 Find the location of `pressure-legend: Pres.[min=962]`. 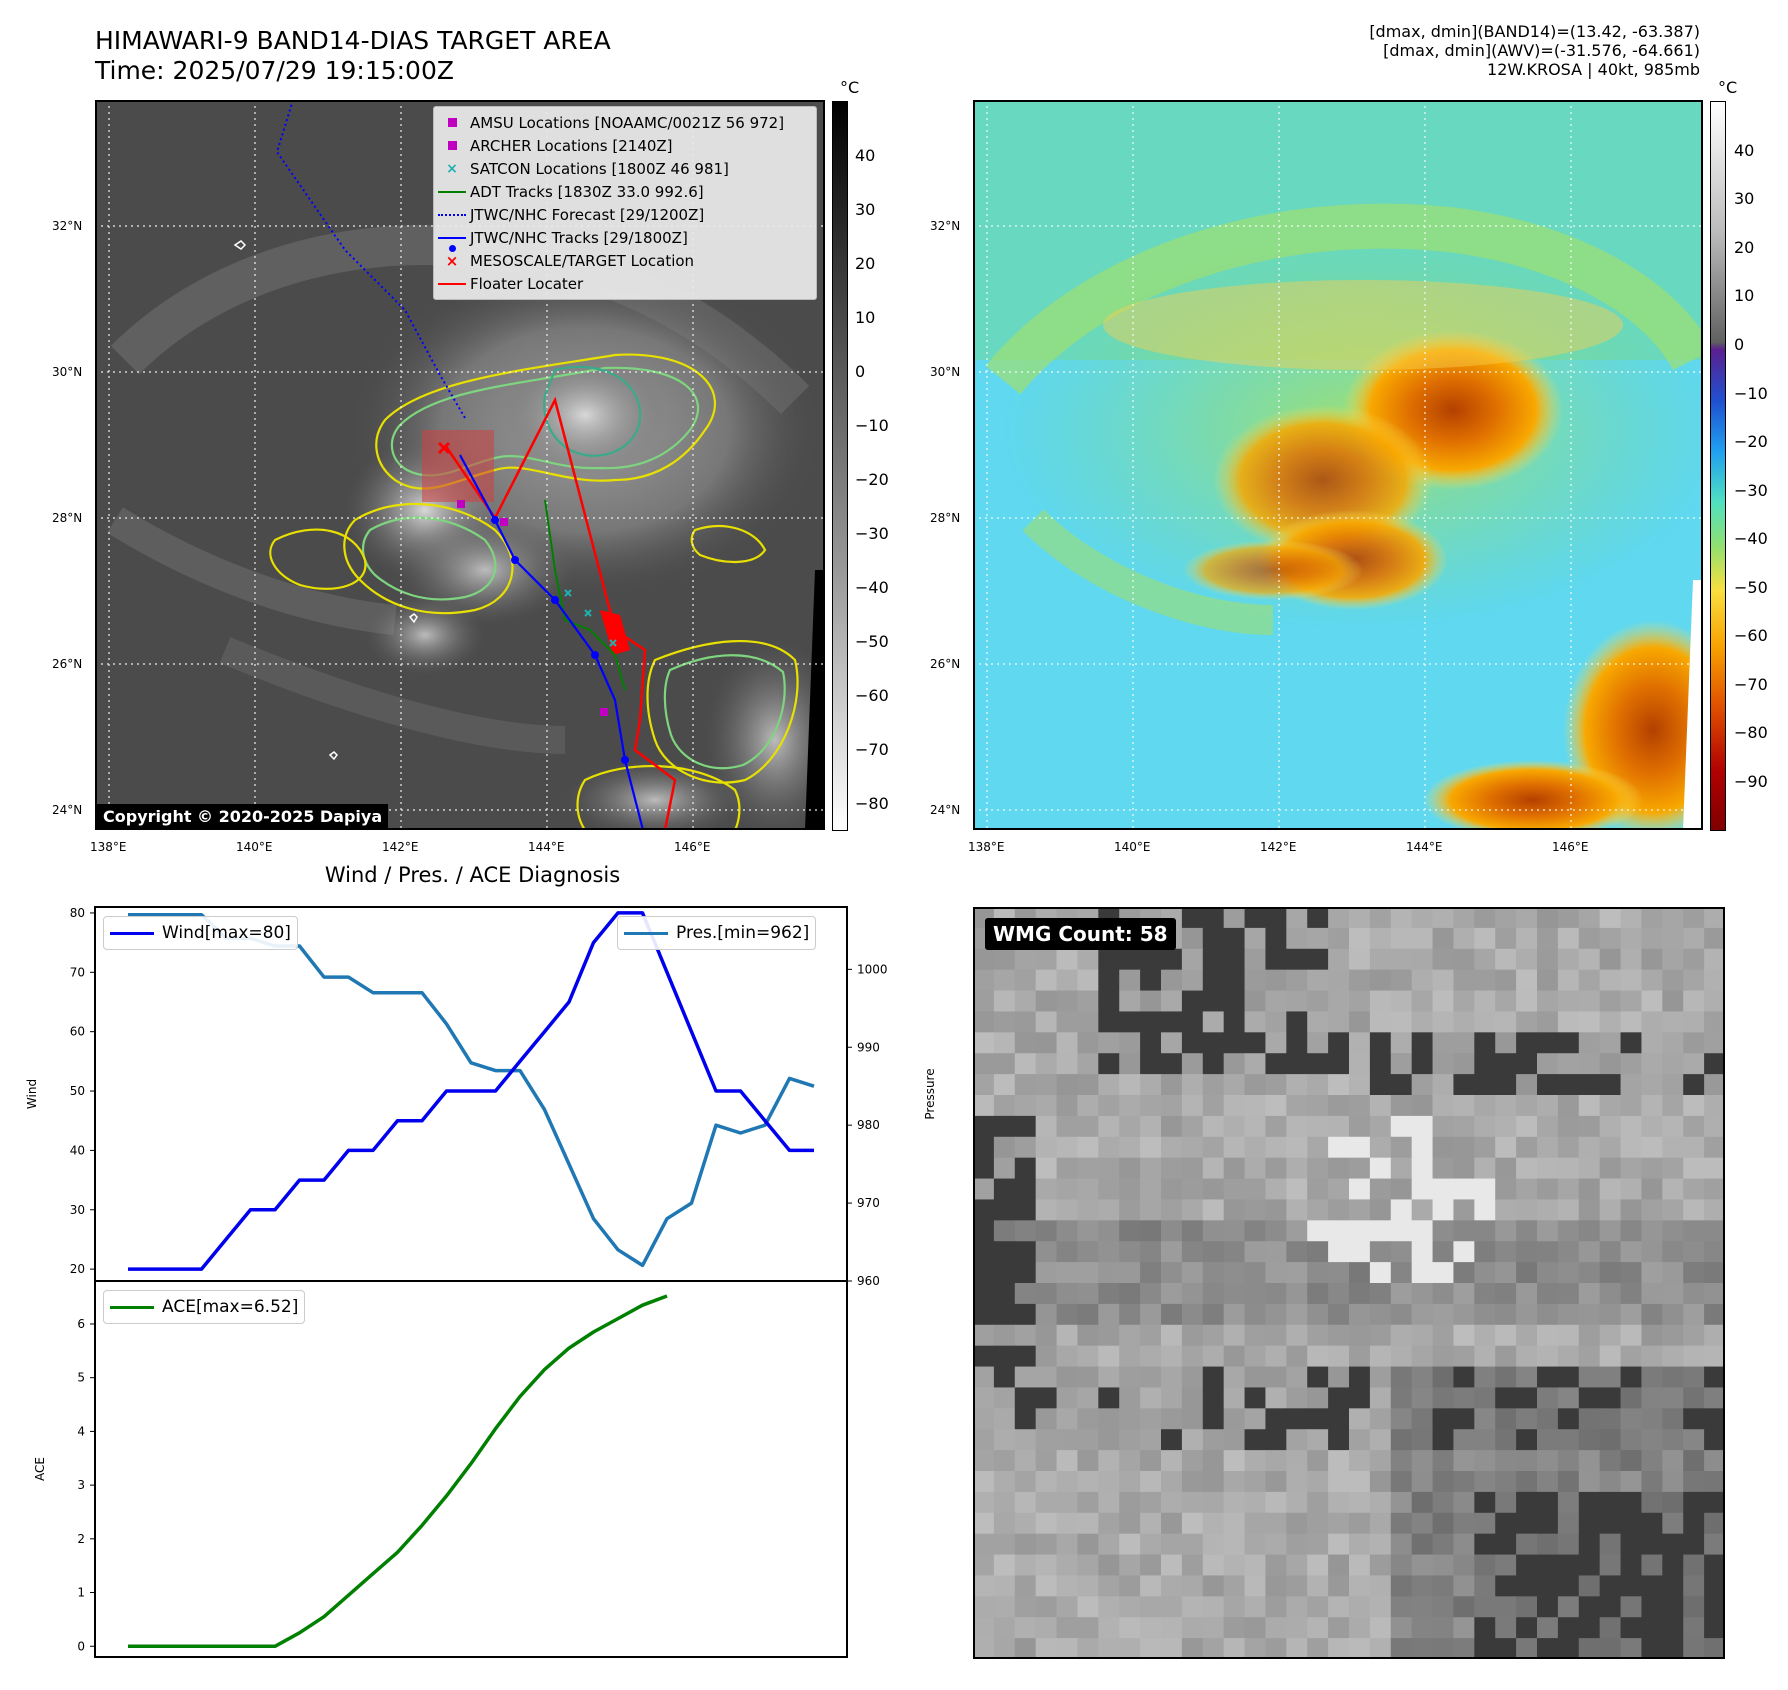

pressure-legend: Pres.[min=962] is located at coordinates (717, 933).